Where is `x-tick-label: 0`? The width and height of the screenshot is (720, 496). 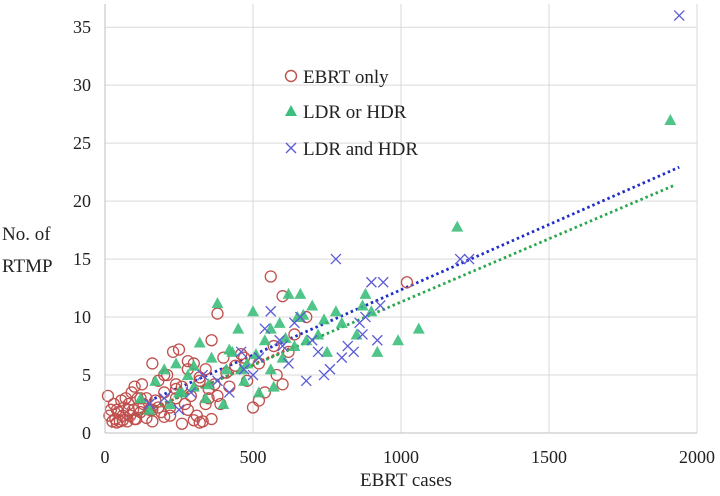
x-tick-label: 0 is located at coordinates (105, 457).